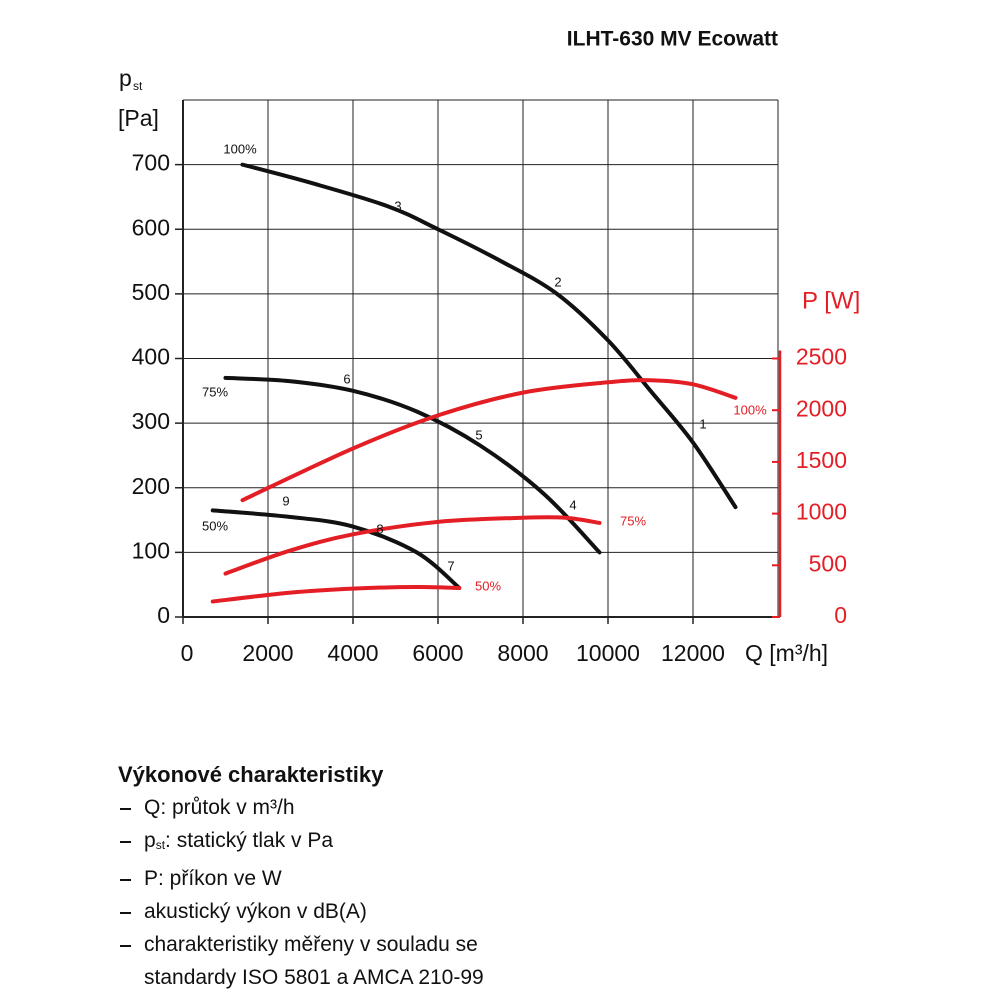 Image resolution: width=1000 pixels, height=1000 pixels. Describe the element at coordinates (187, 653) in the screenshot. I see `x-tick-label: 0` at that location.